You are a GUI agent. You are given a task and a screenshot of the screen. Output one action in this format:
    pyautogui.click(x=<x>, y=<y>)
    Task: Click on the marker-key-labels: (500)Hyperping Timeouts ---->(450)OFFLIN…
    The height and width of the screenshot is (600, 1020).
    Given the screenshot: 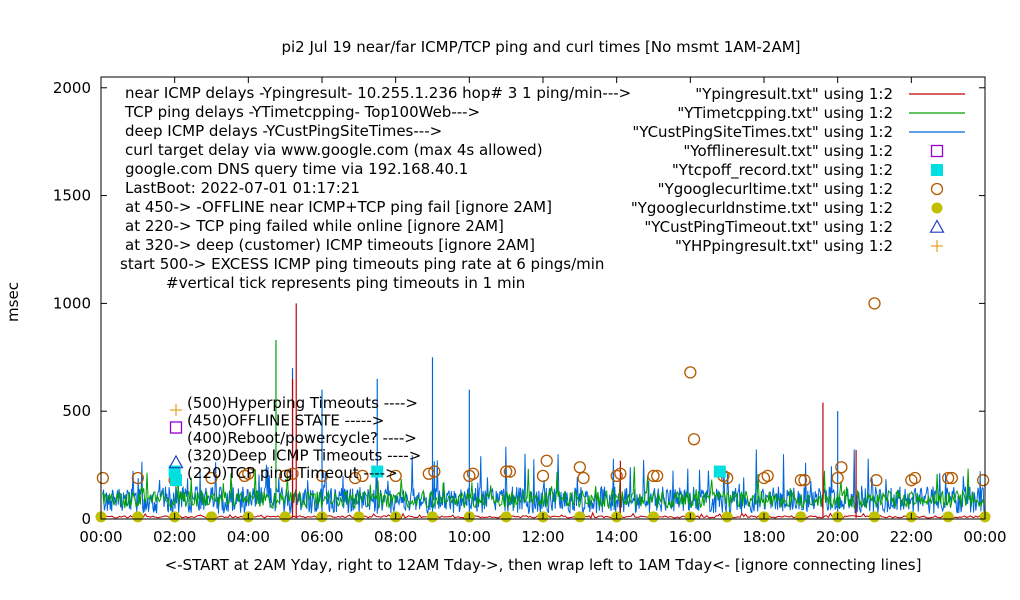 What is the action you would take?
    pyautogui.click(x=294, y=440)
    